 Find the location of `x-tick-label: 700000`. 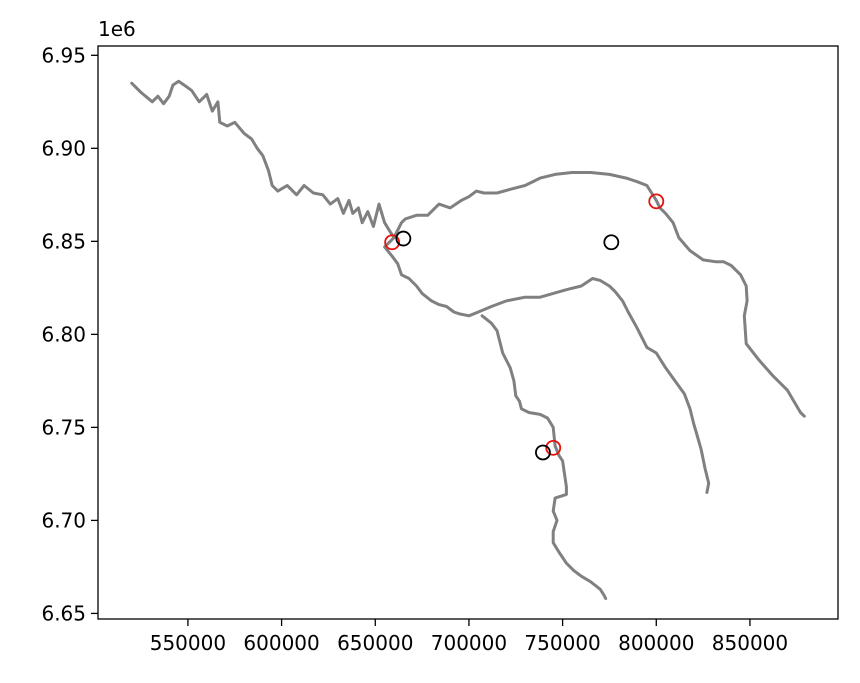

x-tick-label: 700000 is located at coordinates (469, 643).